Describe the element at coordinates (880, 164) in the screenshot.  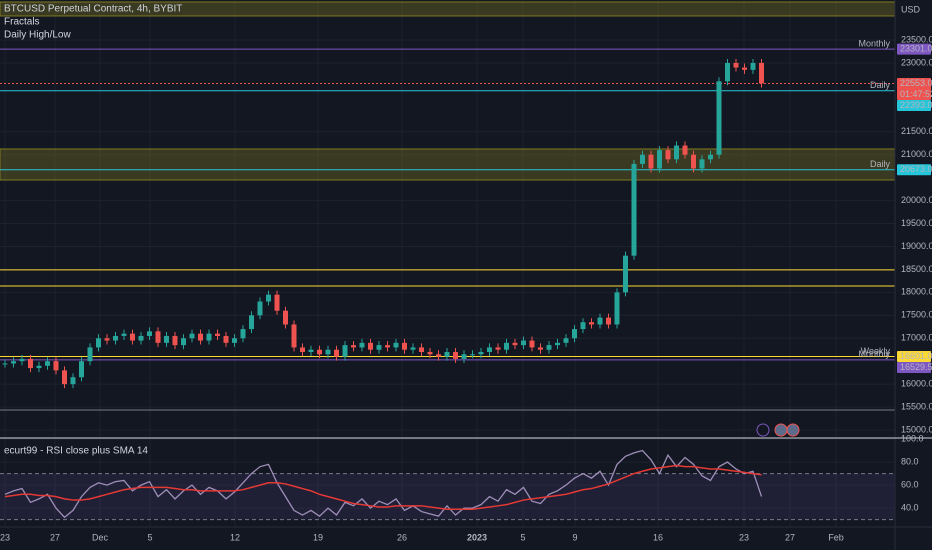
I see `level-label: Daily` at that location.